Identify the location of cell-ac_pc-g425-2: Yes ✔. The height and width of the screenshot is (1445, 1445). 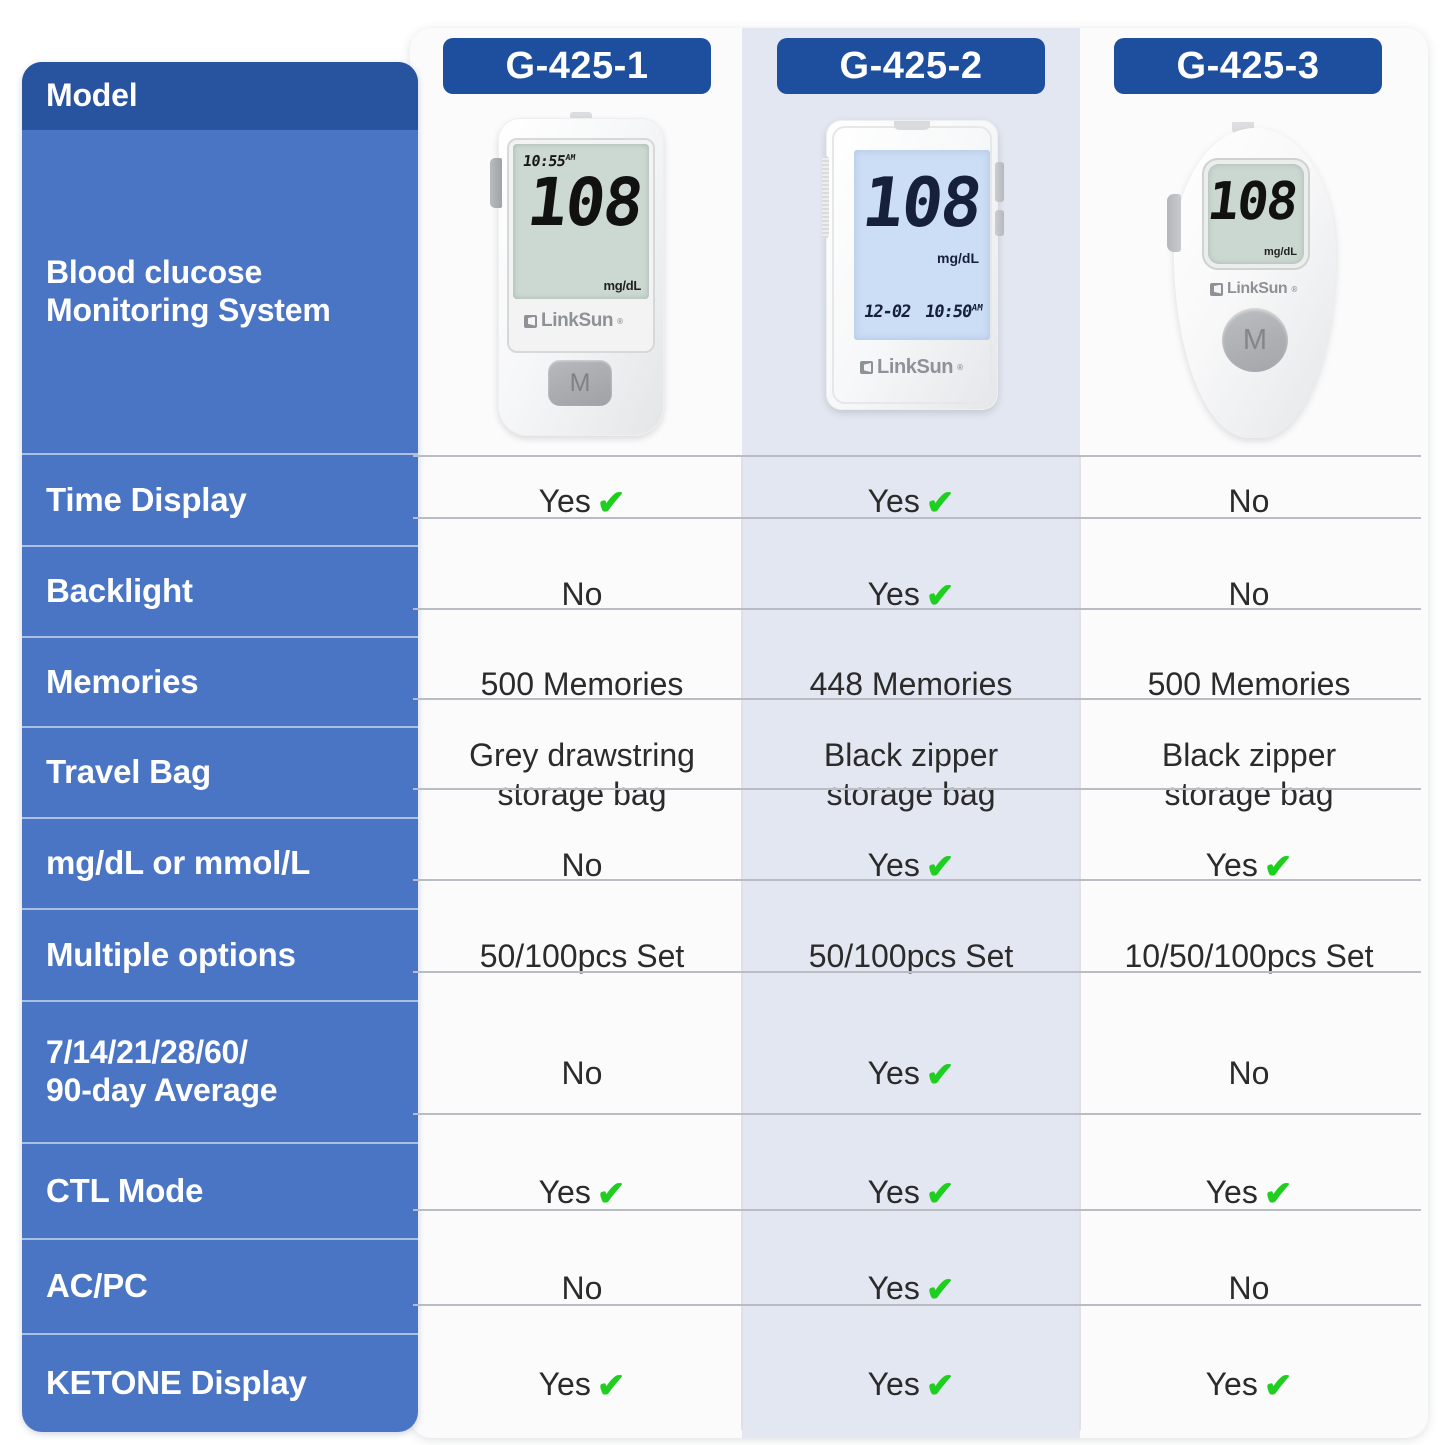
(911, 1288).